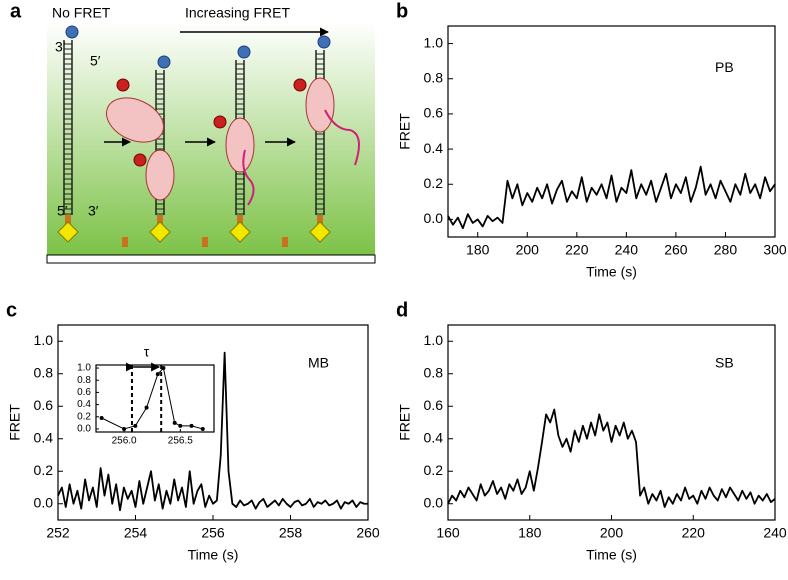  I want to click on x-tick-label: 256, so click(213, 533).